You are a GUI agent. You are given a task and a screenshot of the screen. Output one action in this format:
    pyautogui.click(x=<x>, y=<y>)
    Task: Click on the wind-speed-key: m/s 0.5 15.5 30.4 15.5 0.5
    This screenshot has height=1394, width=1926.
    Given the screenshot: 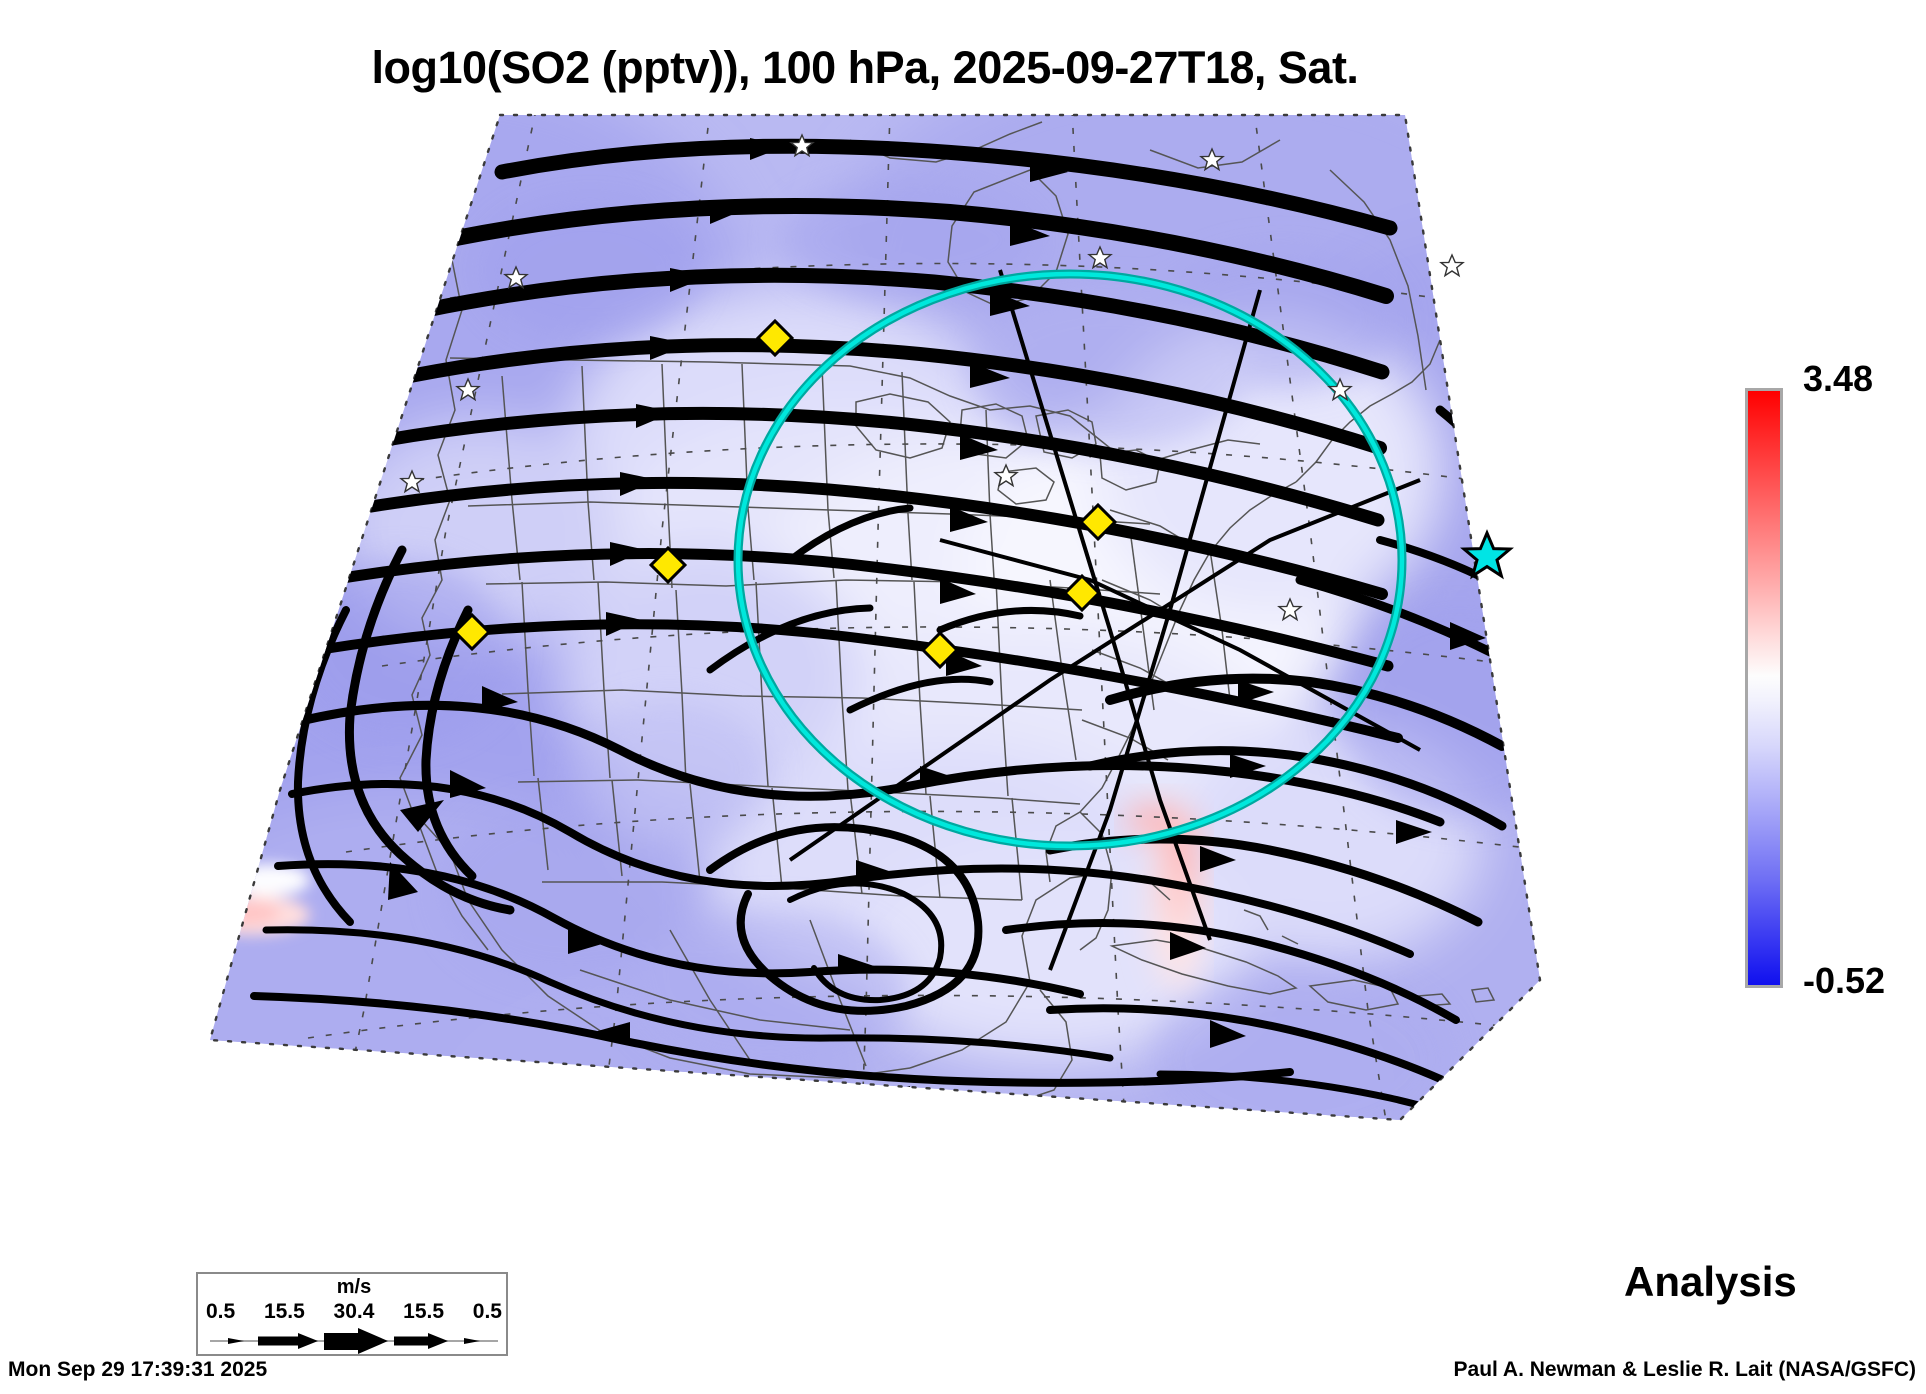 What is the action you would take?
    pyautogui.click(x=352, y=1314)
    